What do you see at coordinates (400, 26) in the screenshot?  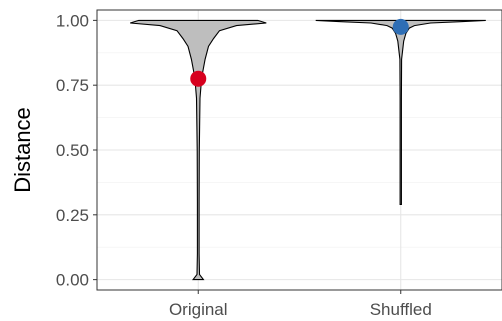 I see `mean-point-shuffled` at bounding box center [400, 26].